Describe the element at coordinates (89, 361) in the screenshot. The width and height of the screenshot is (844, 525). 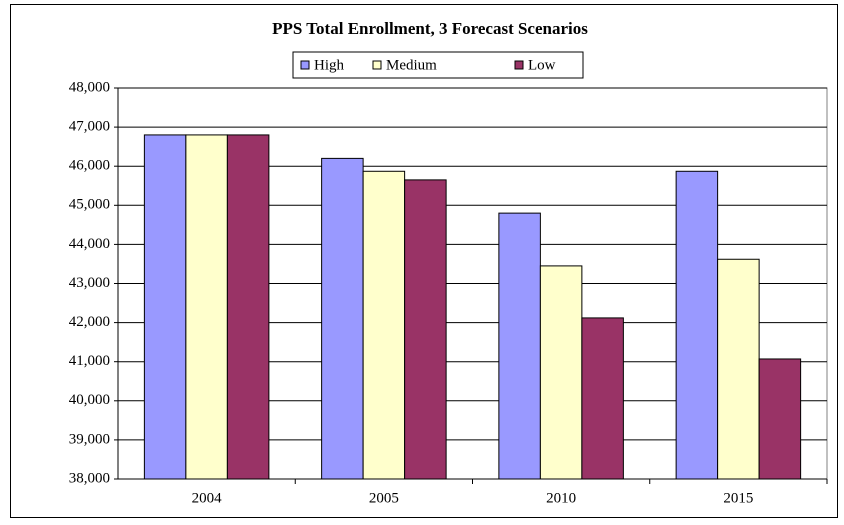
I see `y-tick-label: 41,000` at that location.